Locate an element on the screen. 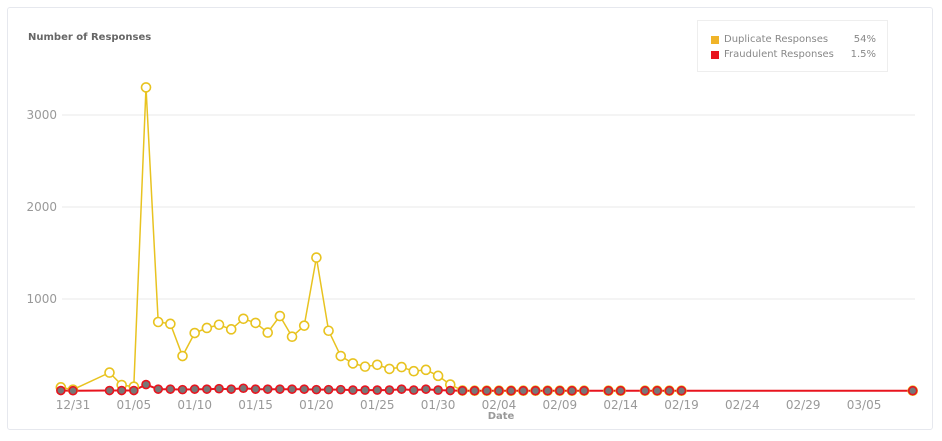  x-tick-label: 03/05 is located at coordinates (864, 405).